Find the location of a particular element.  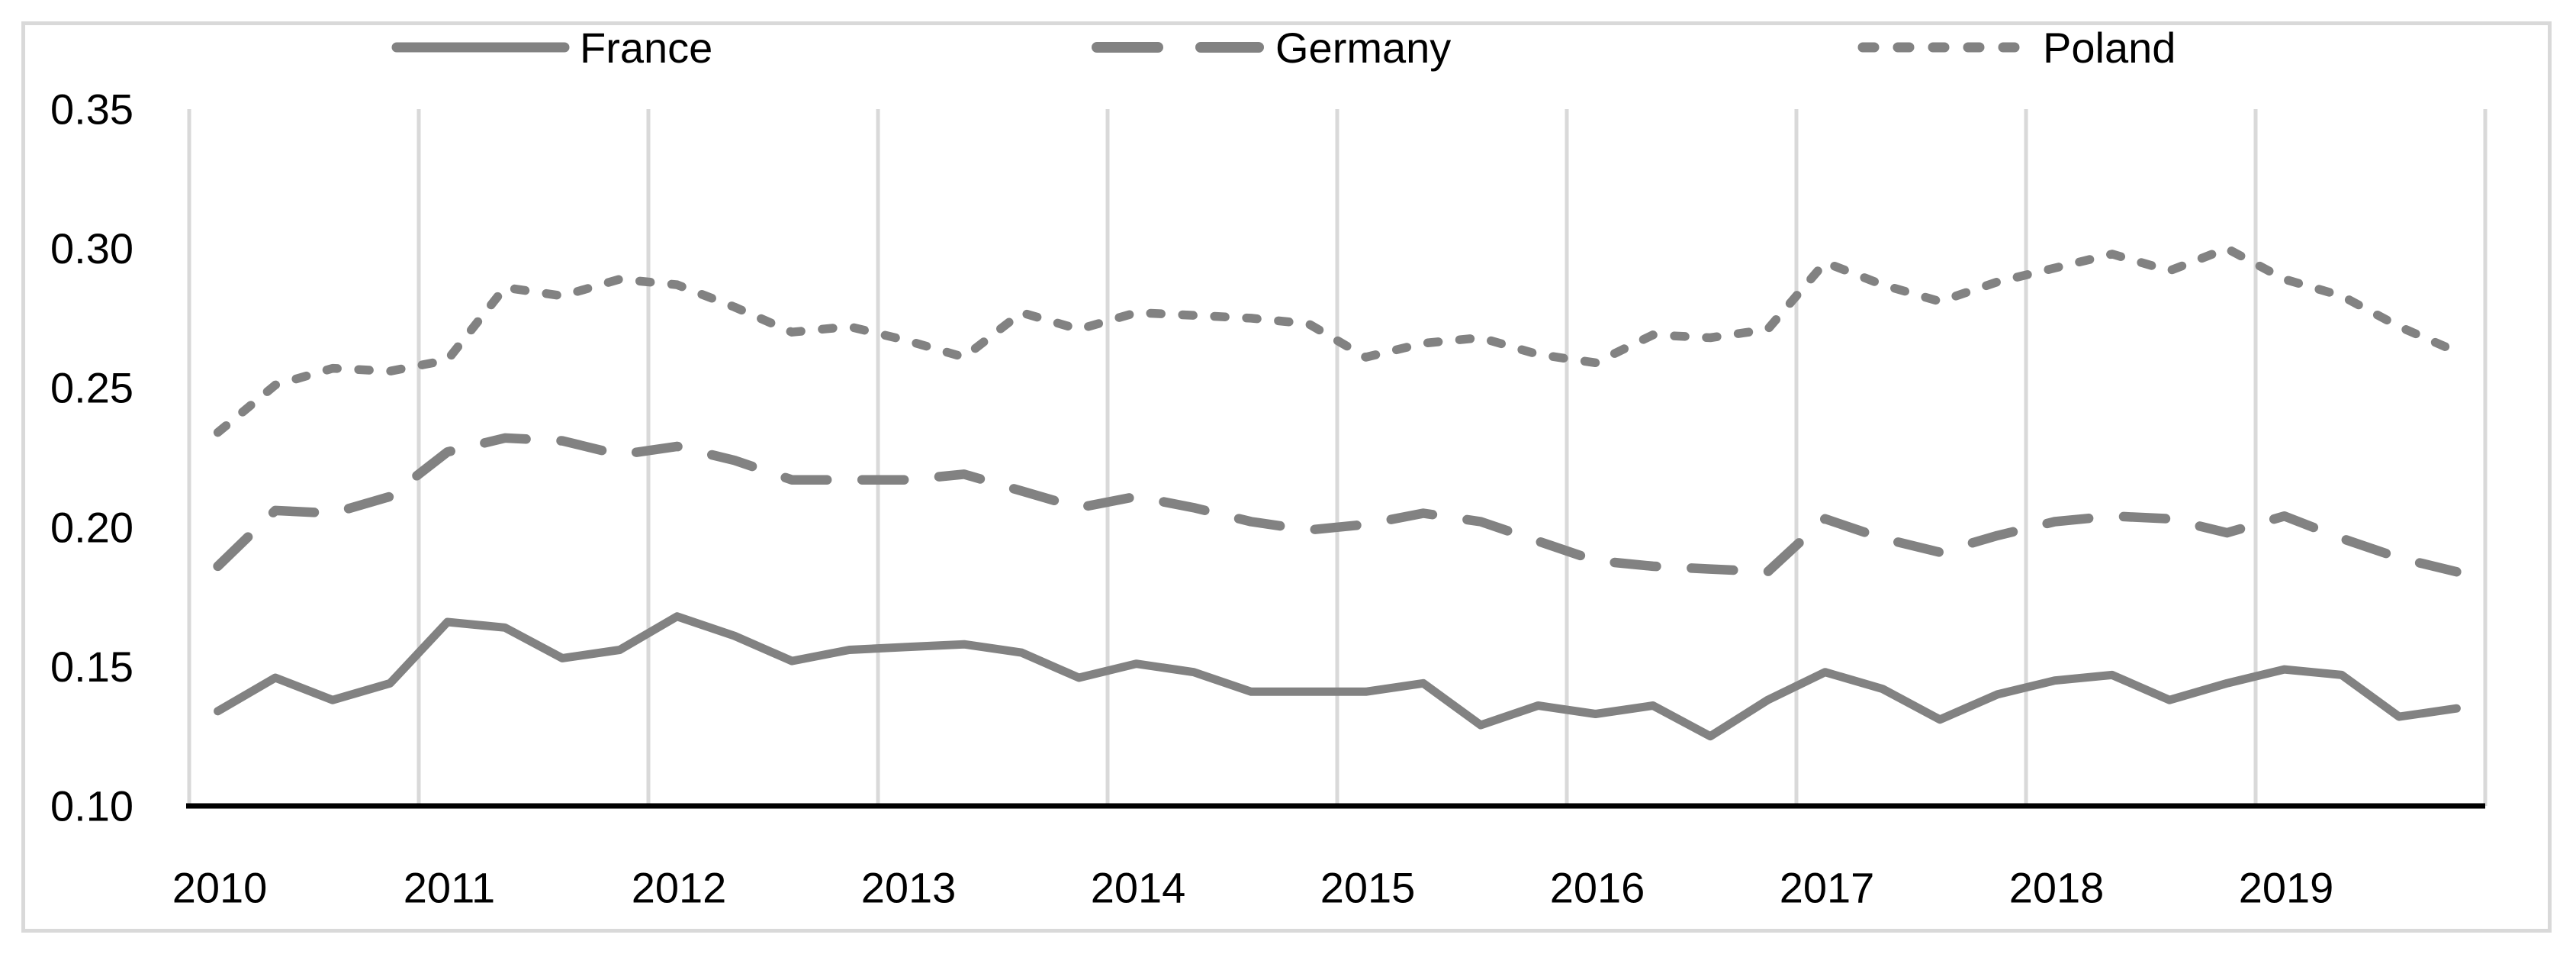

x-axis-year-label: 2019 is located at coordinates (2286, 888).